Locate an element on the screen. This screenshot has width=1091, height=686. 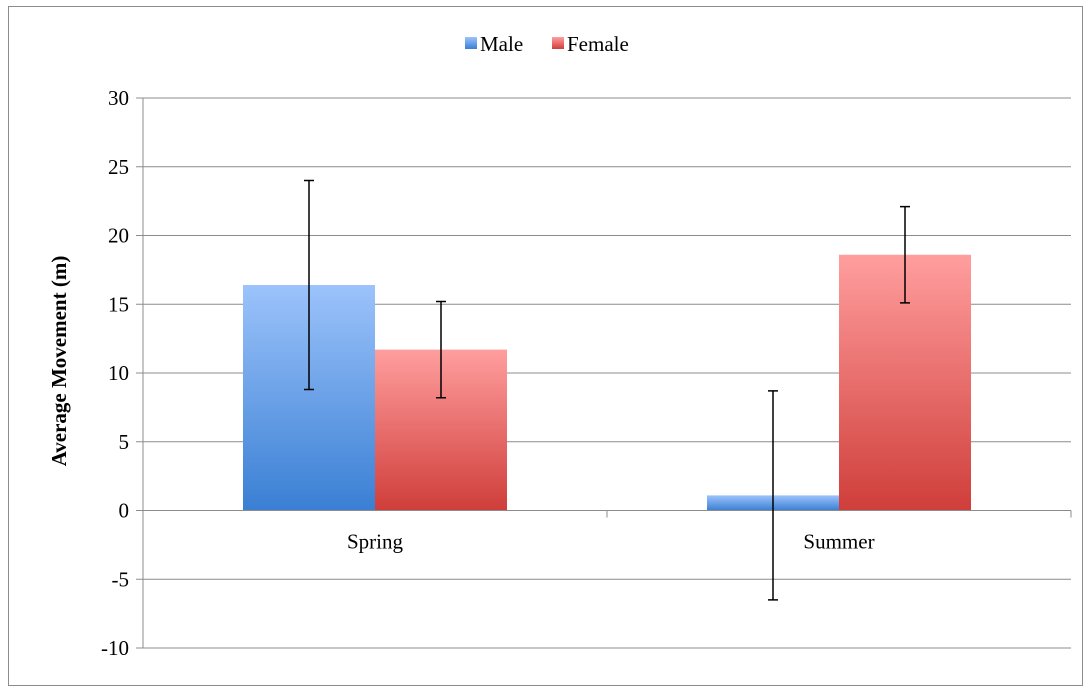
error-bar-female-spring is located at coordinates (441, 349).